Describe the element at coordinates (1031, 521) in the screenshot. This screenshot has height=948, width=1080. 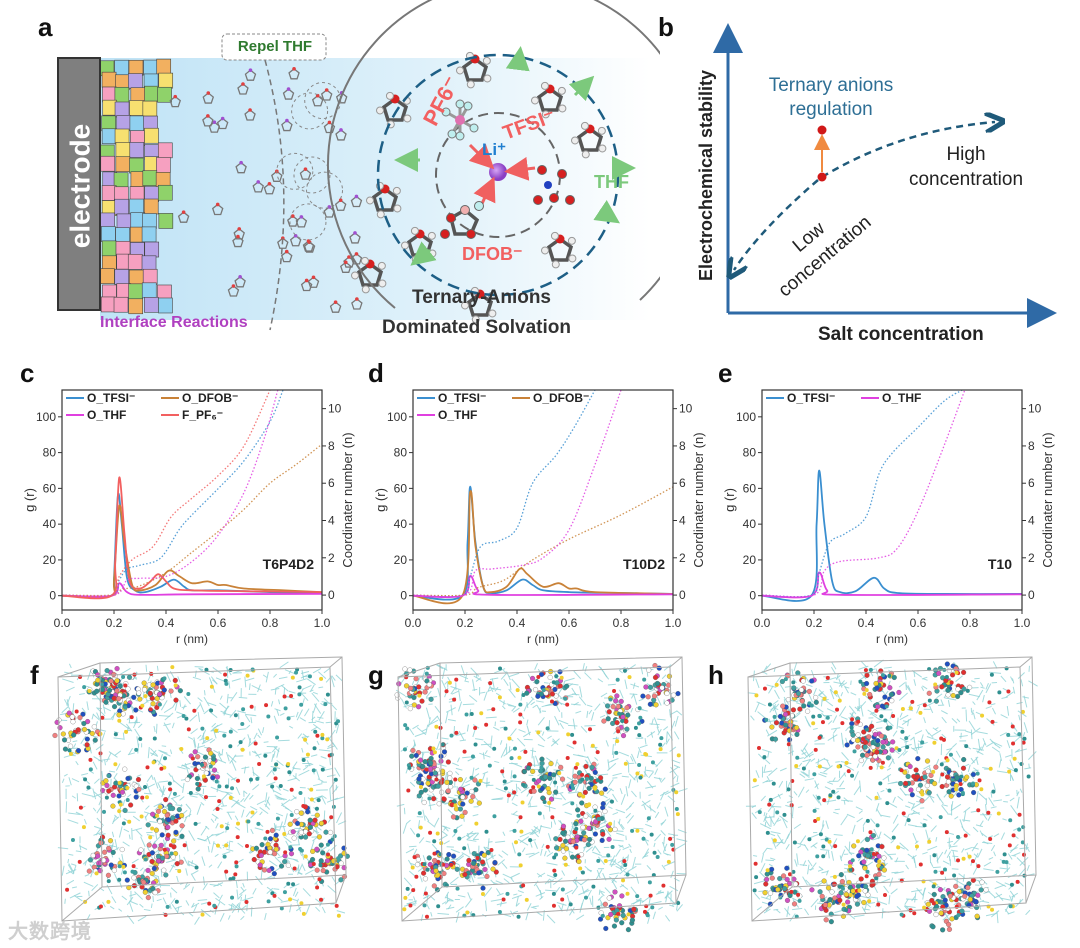
I see `y2-tick-label: 4` at that location.